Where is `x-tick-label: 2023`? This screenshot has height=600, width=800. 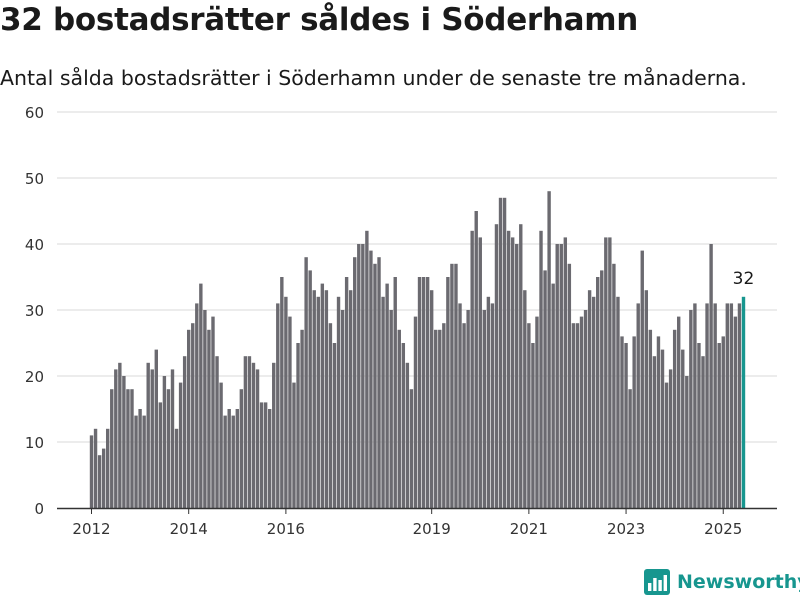 x-tick-label: 2023 is located at coordinates (626, 529).